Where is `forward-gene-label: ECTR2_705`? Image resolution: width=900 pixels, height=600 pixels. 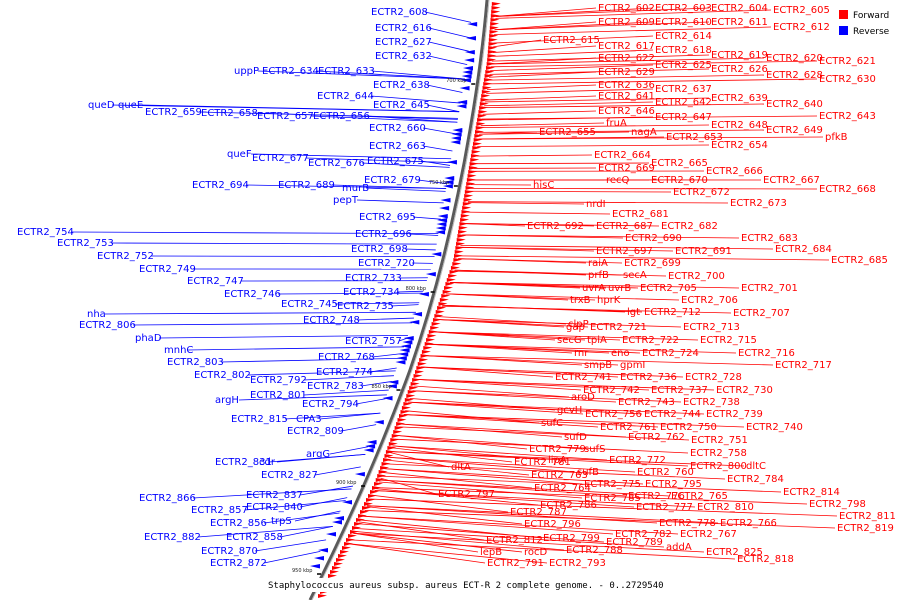
forward-gene-label: ECTR2_705 is located at coordinates (668, 288).